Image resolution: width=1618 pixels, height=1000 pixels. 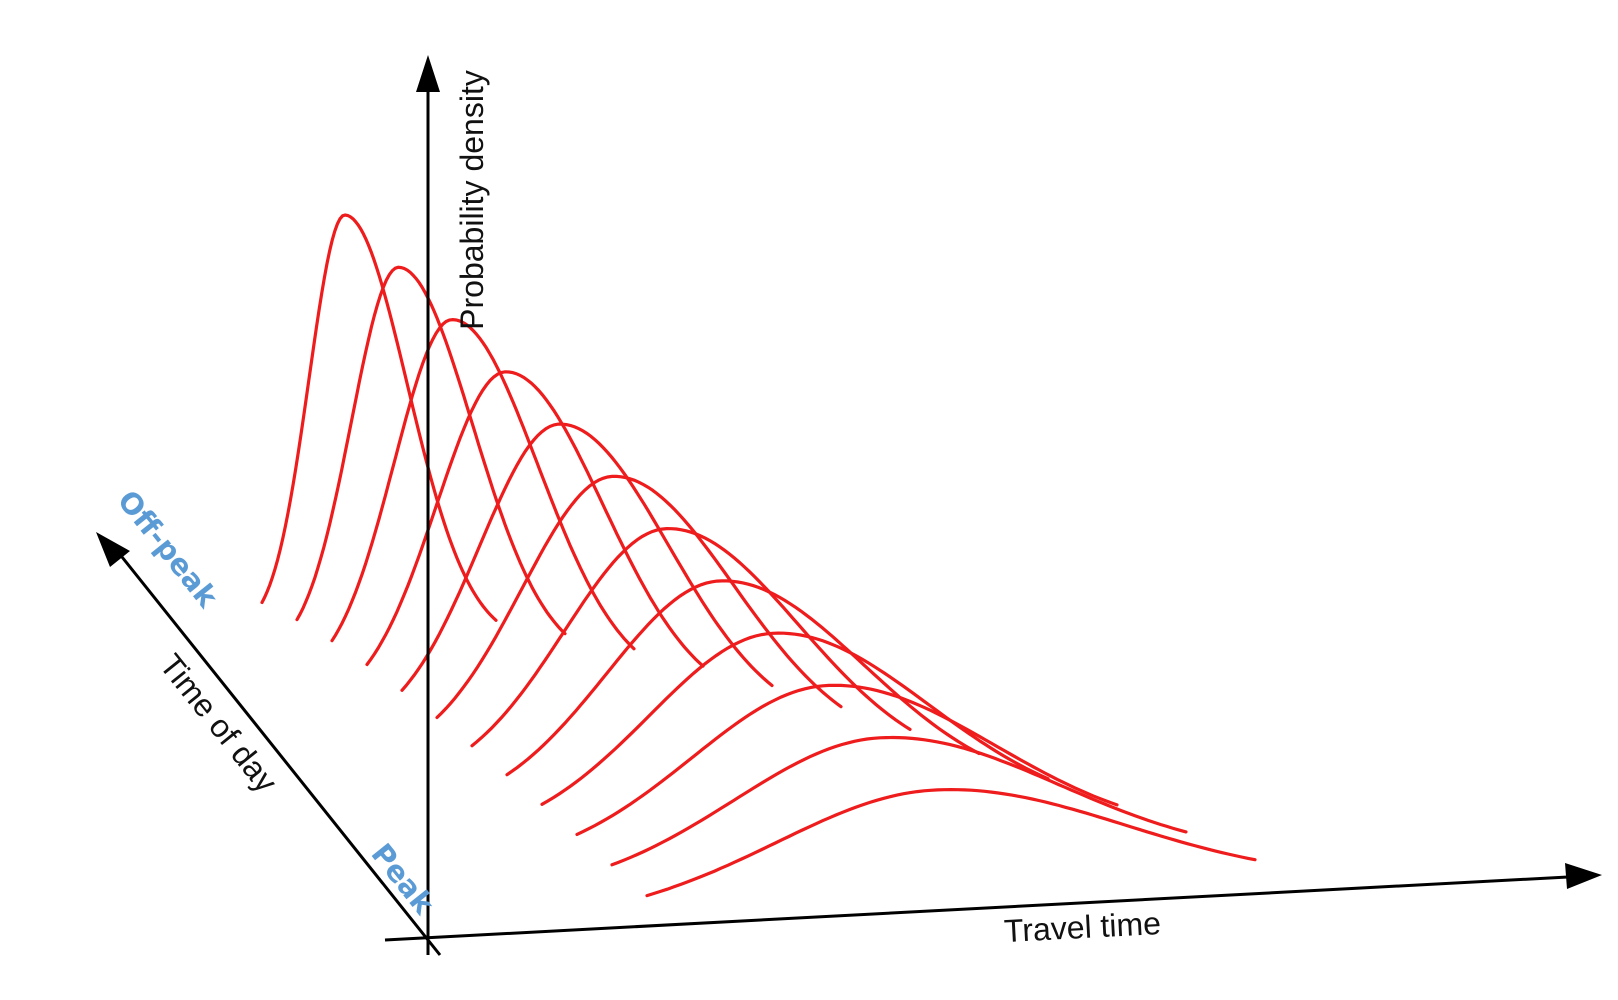 What do you see at coordinates (472, 200) in the screenshot?
I see `probability-density-label: Probability density` at bounding box center [472, 200].